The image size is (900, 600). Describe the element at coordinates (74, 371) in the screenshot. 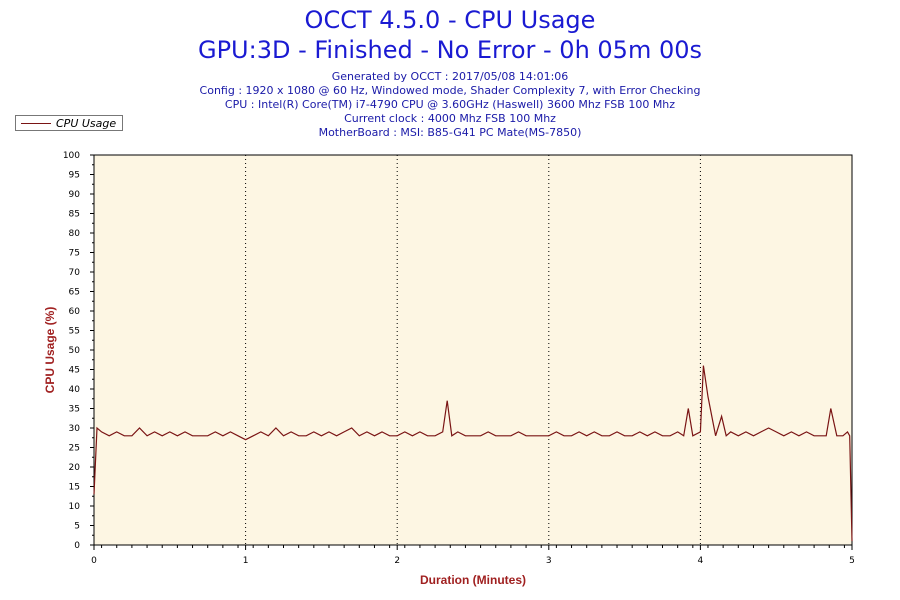

I see `y-tick-label: 45` at that location.